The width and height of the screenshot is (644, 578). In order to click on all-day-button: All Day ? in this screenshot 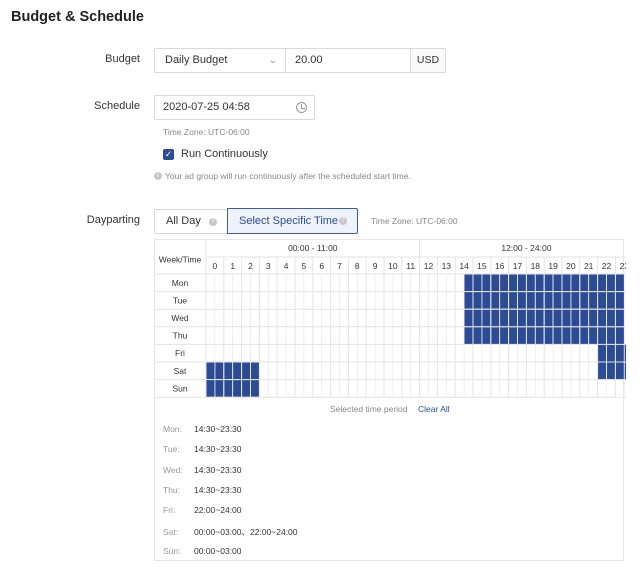, I will do `click(191, 221)`.